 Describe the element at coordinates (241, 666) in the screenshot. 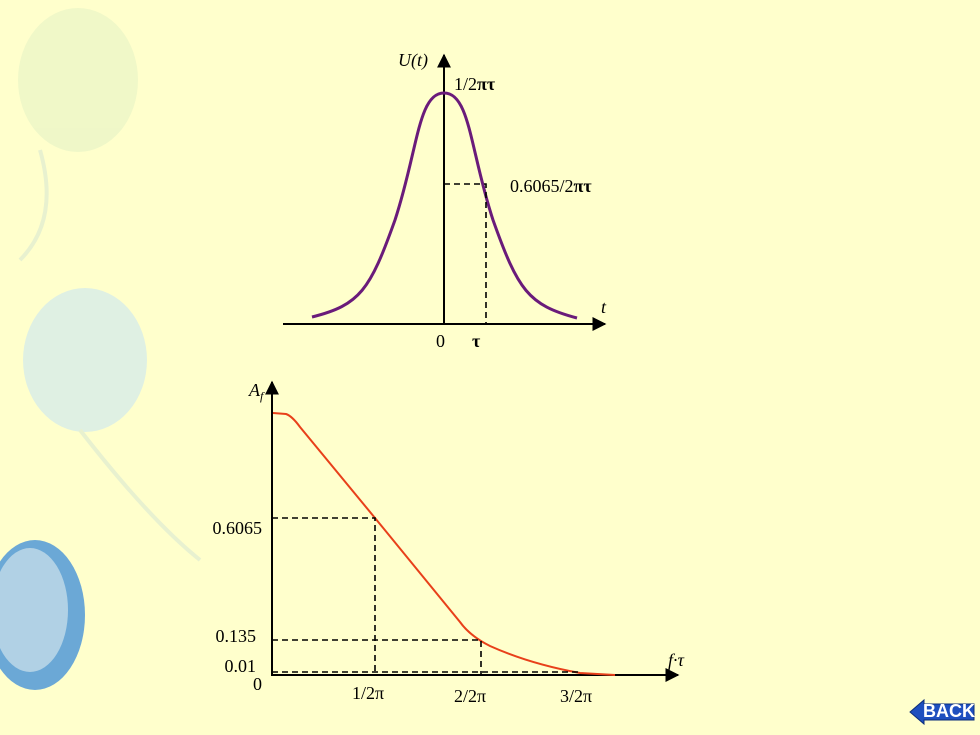

I see `y-label: 0.01` at that location.